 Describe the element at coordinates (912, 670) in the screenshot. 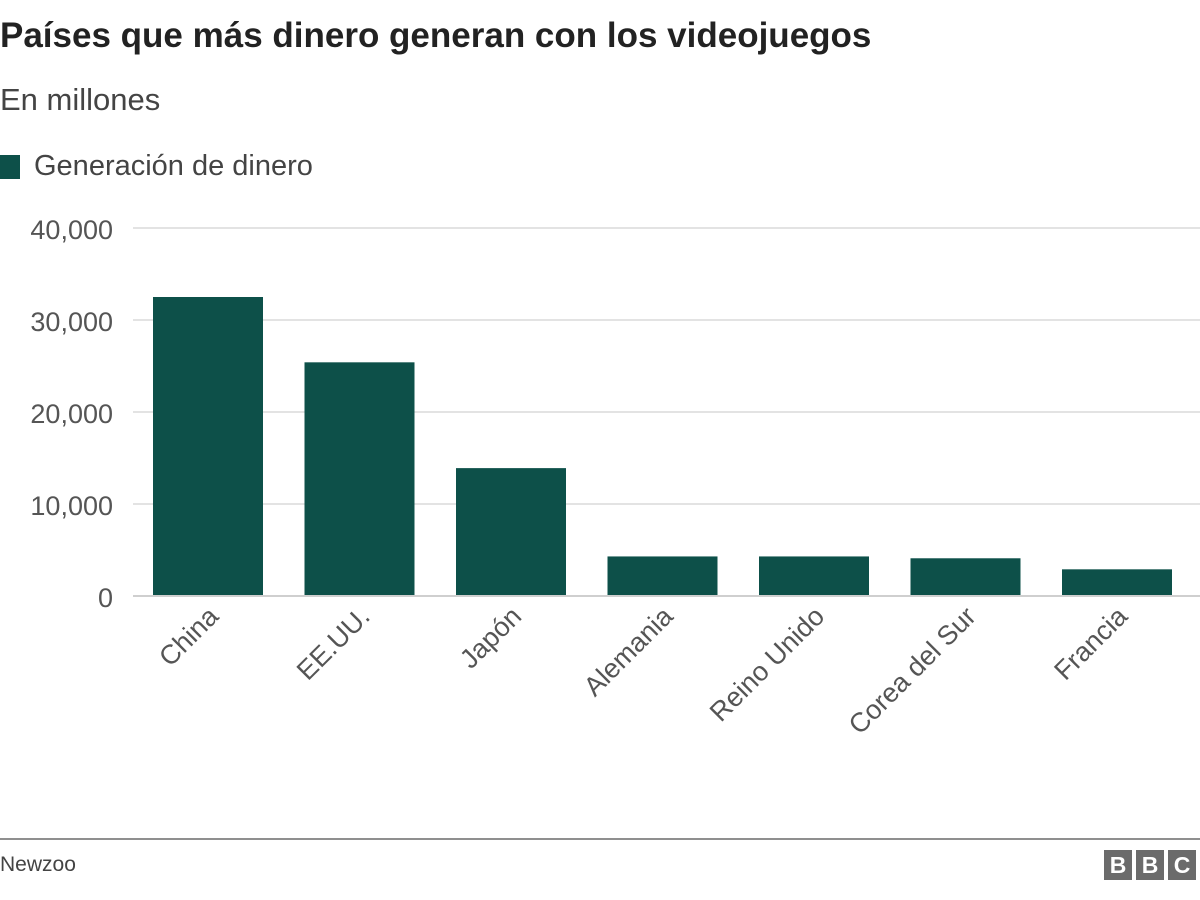

I see `x-tick-label: Corea del Sur` at that location.